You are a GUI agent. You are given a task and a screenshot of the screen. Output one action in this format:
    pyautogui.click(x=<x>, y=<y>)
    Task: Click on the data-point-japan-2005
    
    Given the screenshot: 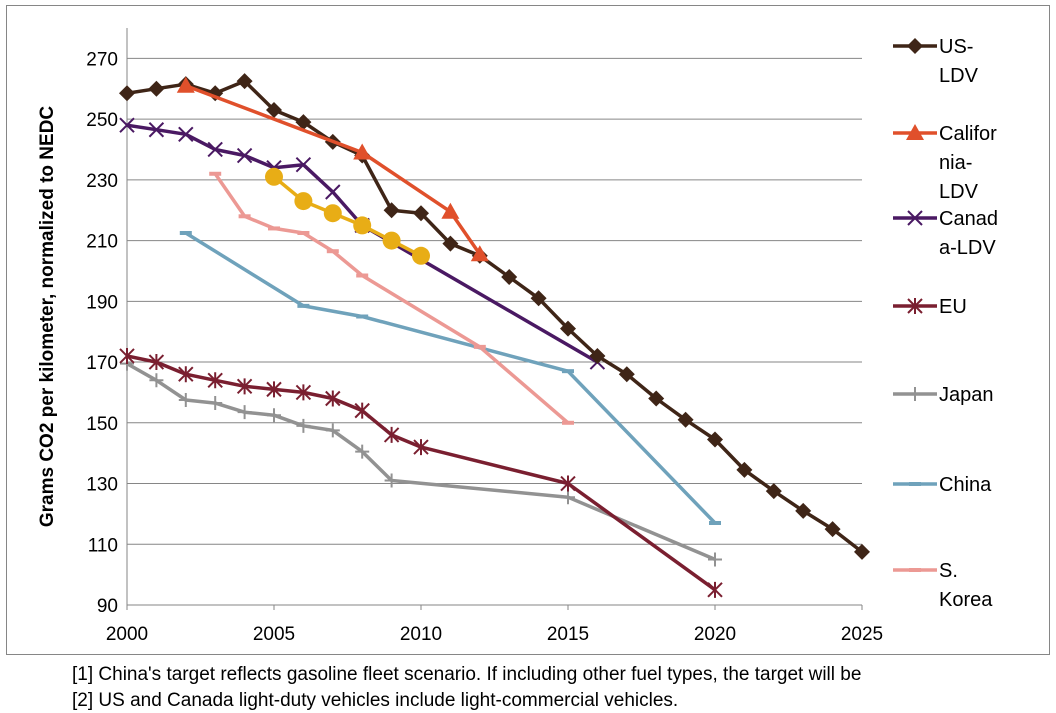 What is the action you would take?
    pyautogui.click(x=274, y=415)
    